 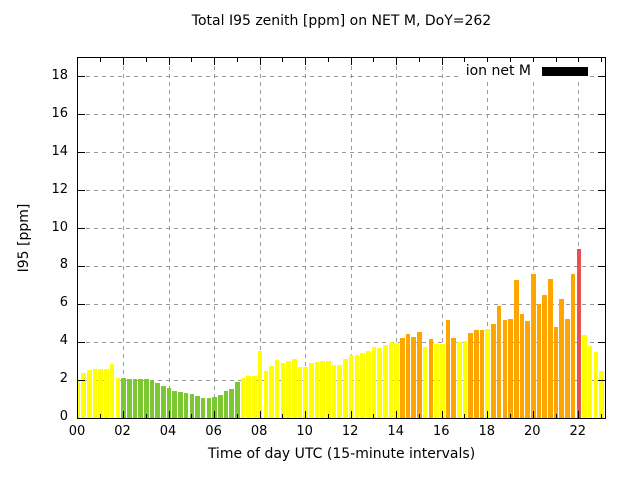 I want to click on legend: ion net M, so click(x=523, y=71).